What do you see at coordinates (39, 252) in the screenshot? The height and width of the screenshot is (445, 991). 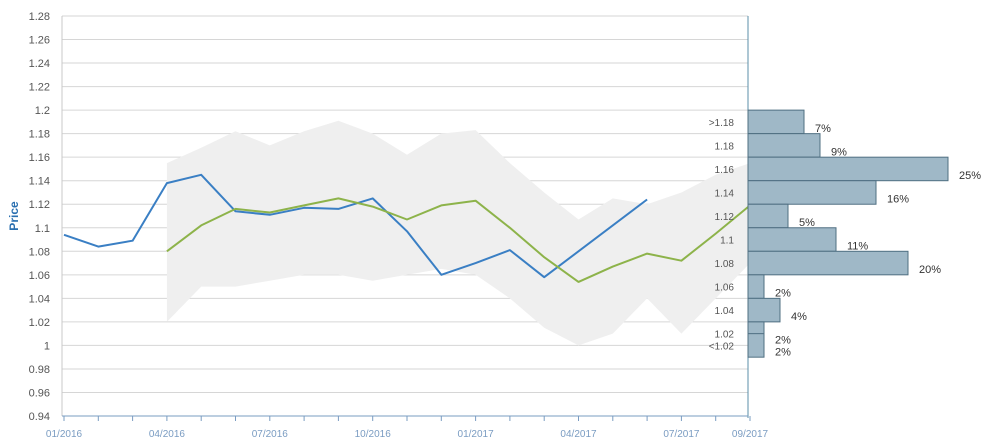 I see `y-tick-label: 1.08` at bounding box center [39, 252].